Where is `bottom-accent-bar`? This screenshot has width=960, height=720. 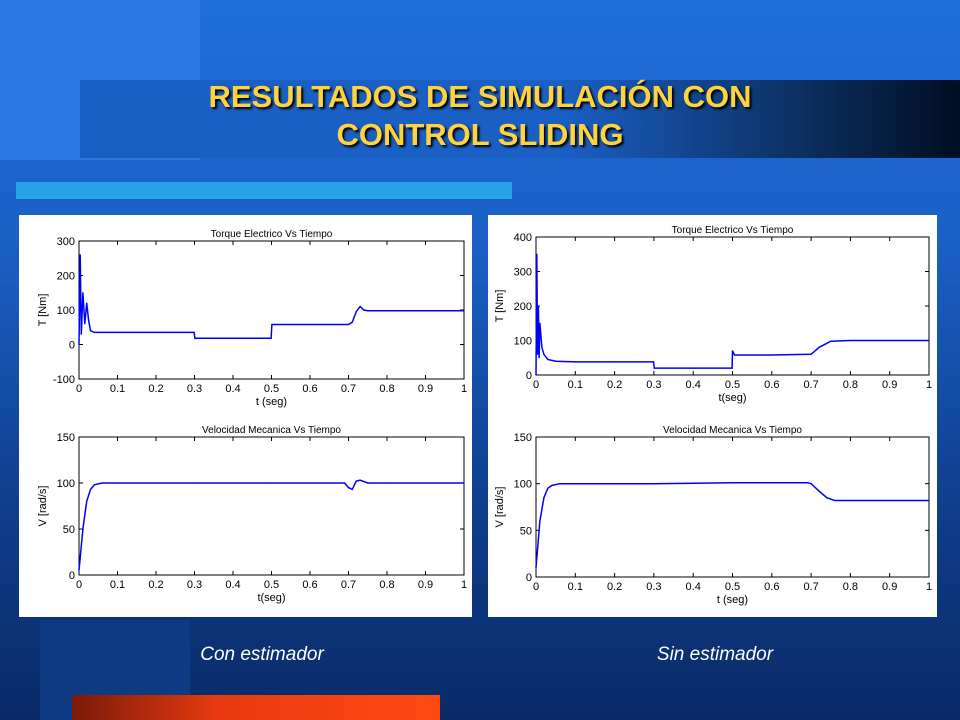
bottom-accent-bar is located at coordinates (256, 707).